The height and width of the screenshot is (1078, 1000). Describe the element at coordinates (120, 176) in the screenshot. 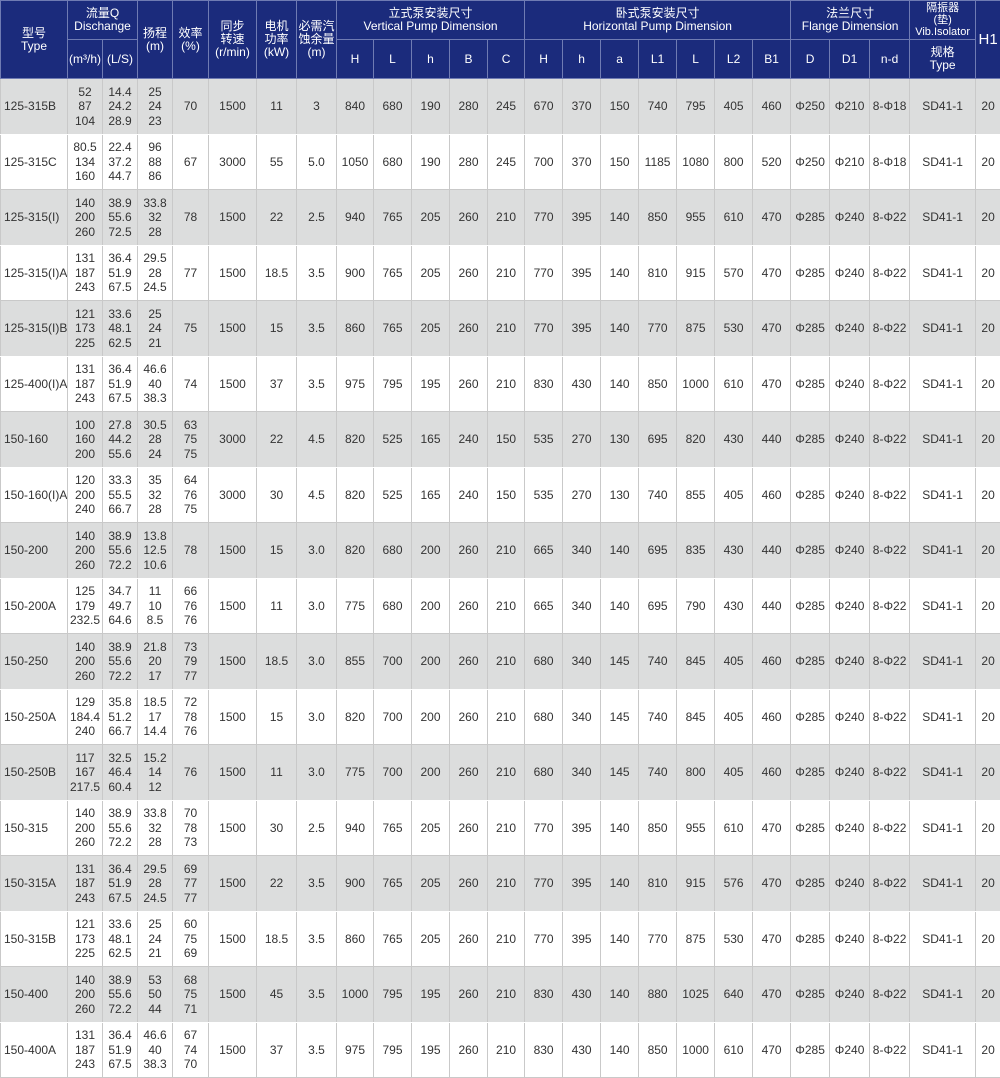

I see `cell-line: 44.7` at that location.